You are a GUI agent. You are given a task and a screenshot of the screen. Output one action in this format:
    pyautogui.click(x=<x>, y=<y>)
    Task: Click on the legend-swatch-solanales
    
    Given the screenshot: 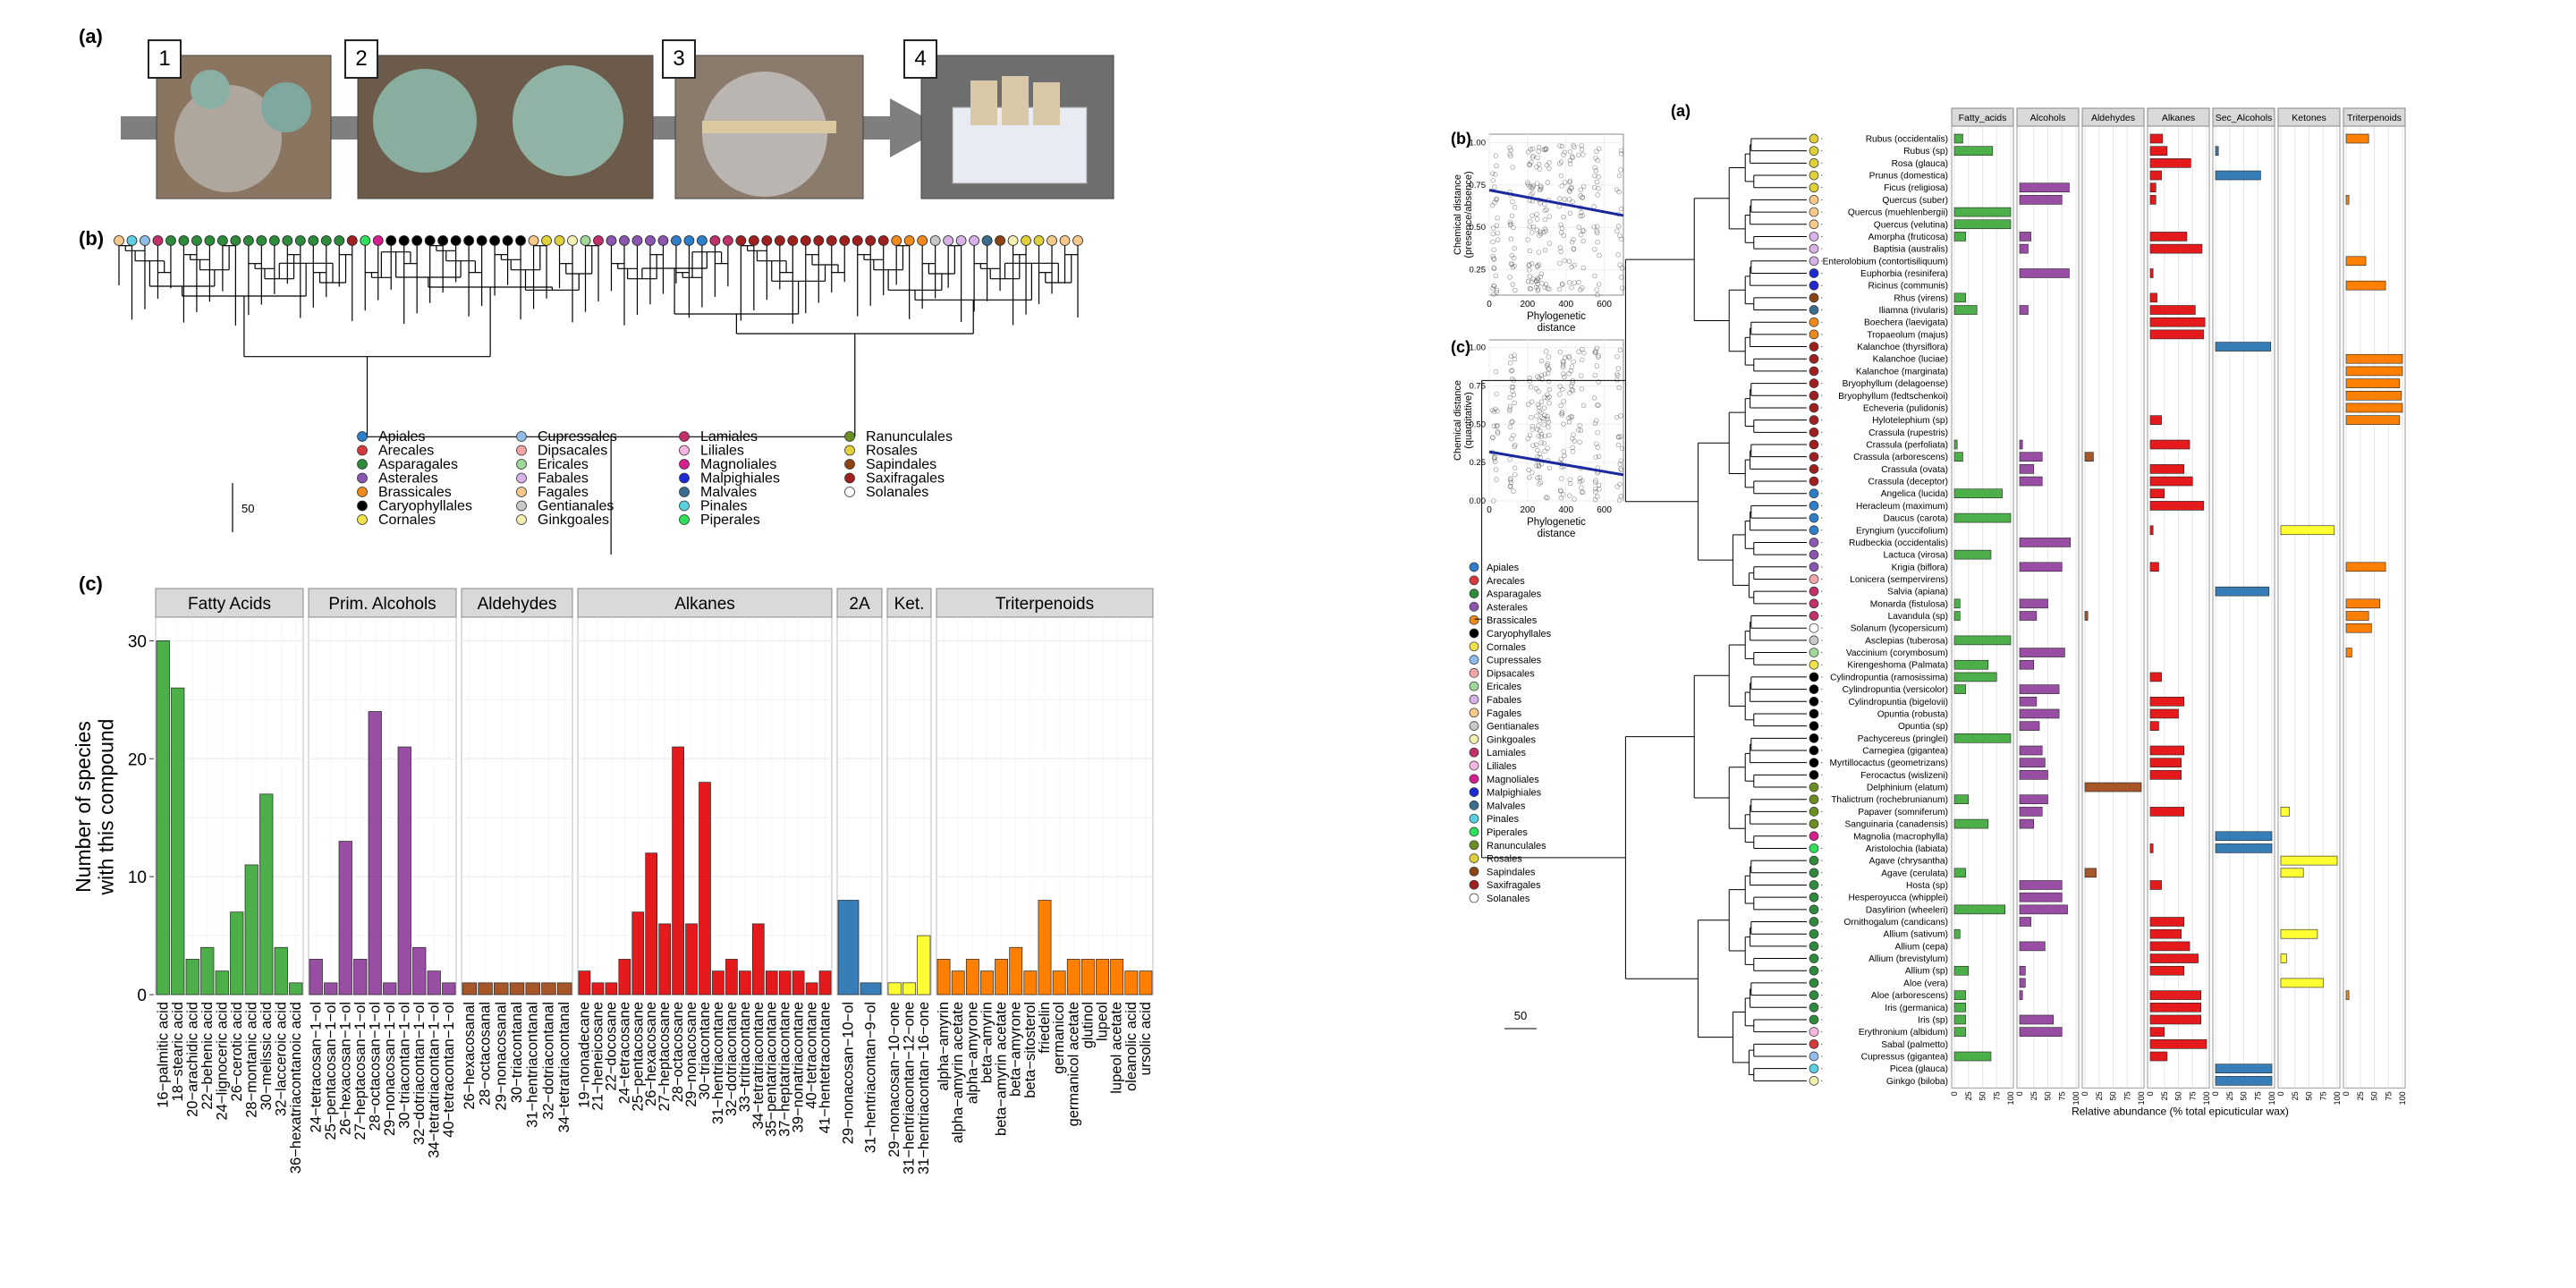 What is the action you would take?
    pyautogui.click(x=1474, y=898)
    